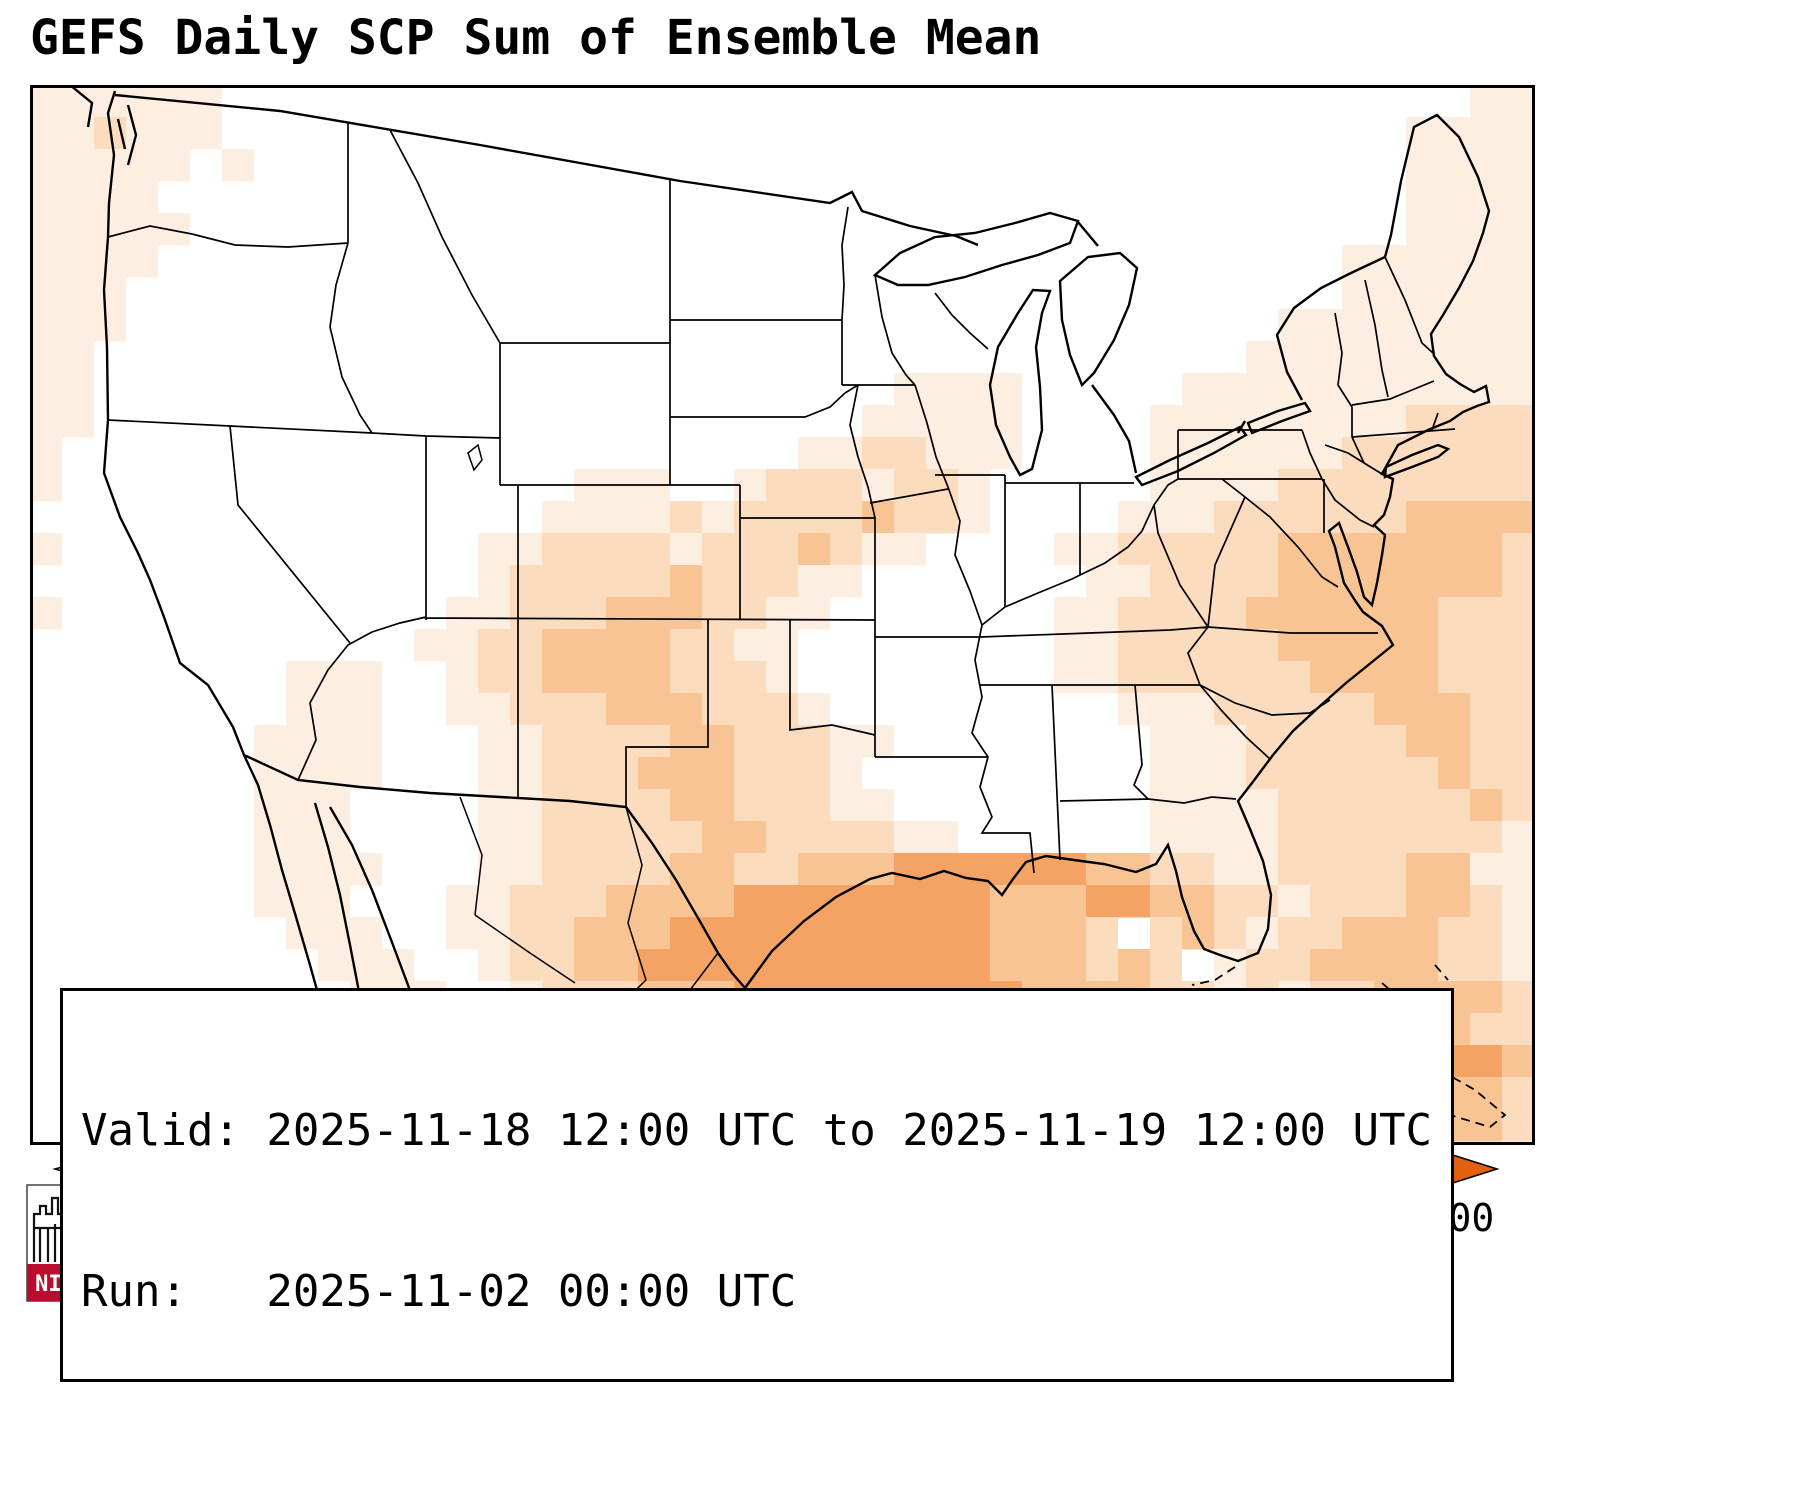 This screenshot has width=1803, height=1500. Describe the element at coordinates (1213, 976) in the screenshot. I see `florida-keys` at that location.